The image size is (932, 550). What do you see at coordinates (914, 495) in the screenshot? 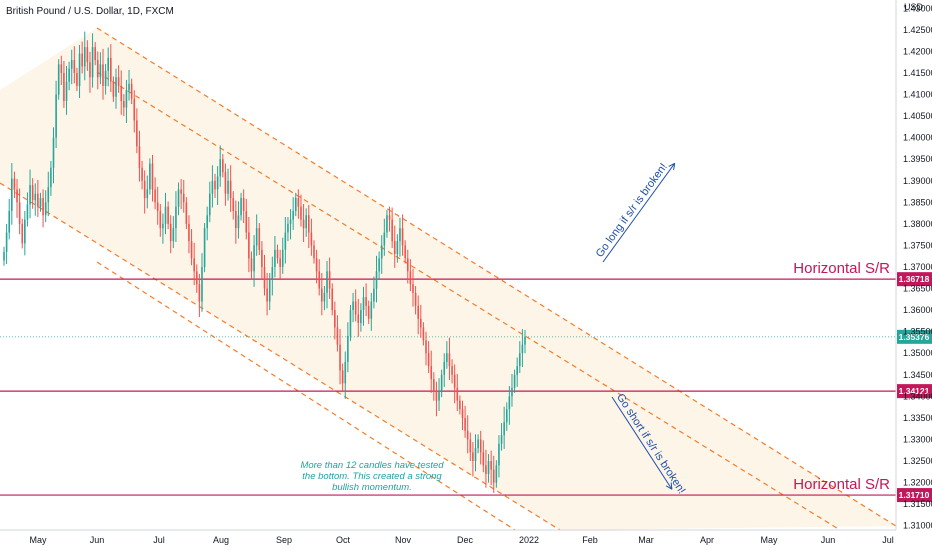
I see `level-price-text: 1.31710` at bounding box center [914, 495].